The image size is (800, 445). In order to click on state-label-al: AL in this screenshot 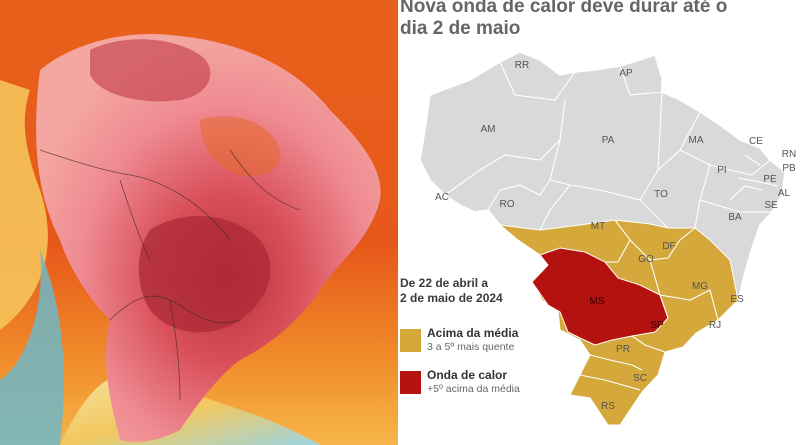, I will do `click(784, 193)`.